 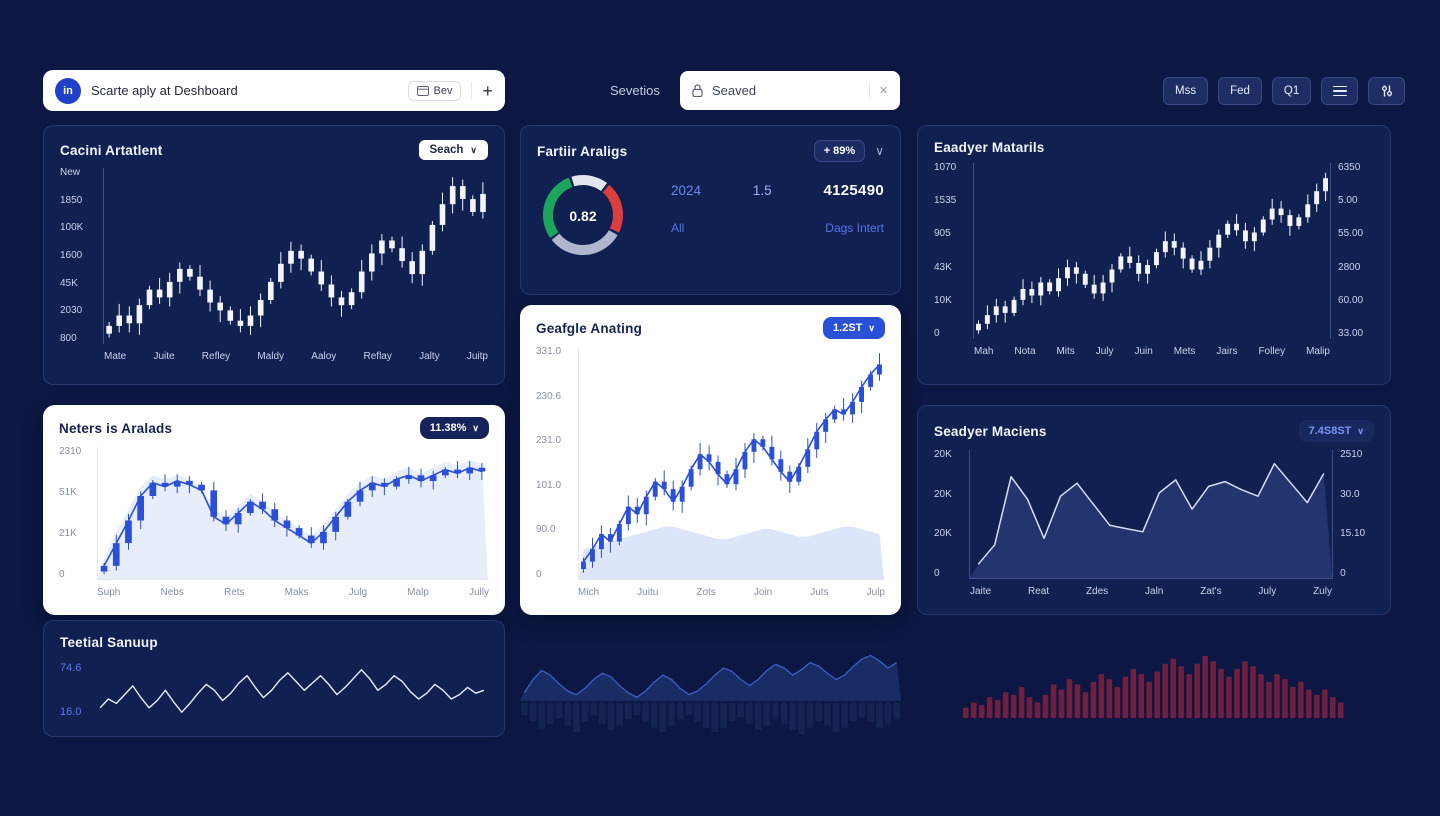 I want to click on x-axis-label: Malp, so click(x=418, y=592).